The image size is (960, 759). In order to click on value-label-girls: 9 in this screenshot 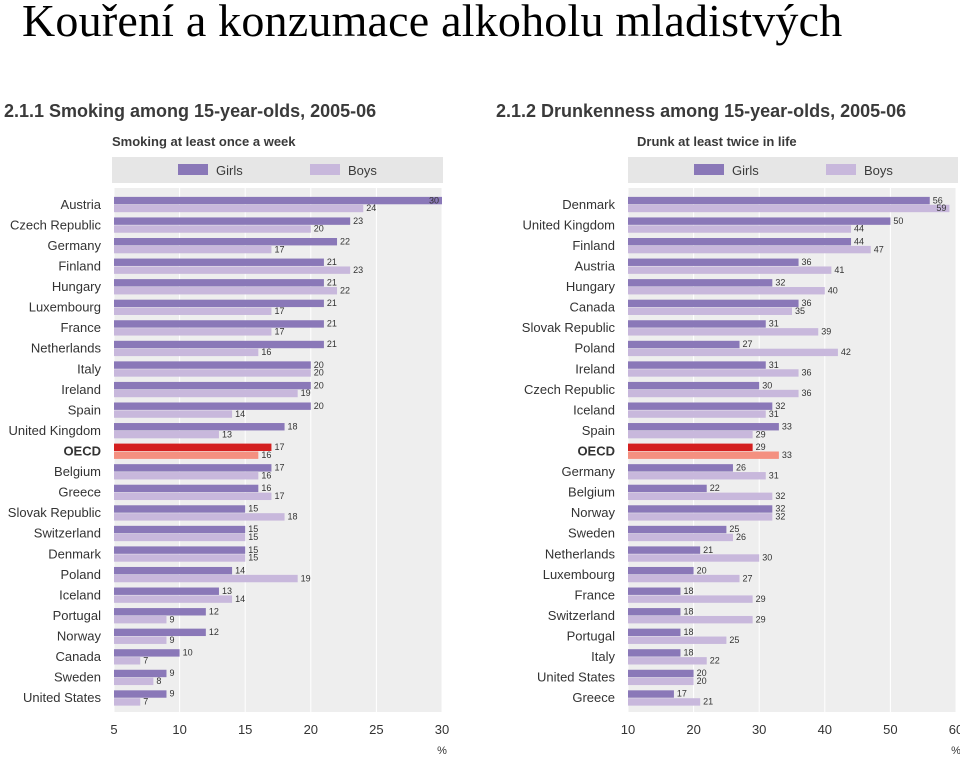, I will do `click(171, 673)`.